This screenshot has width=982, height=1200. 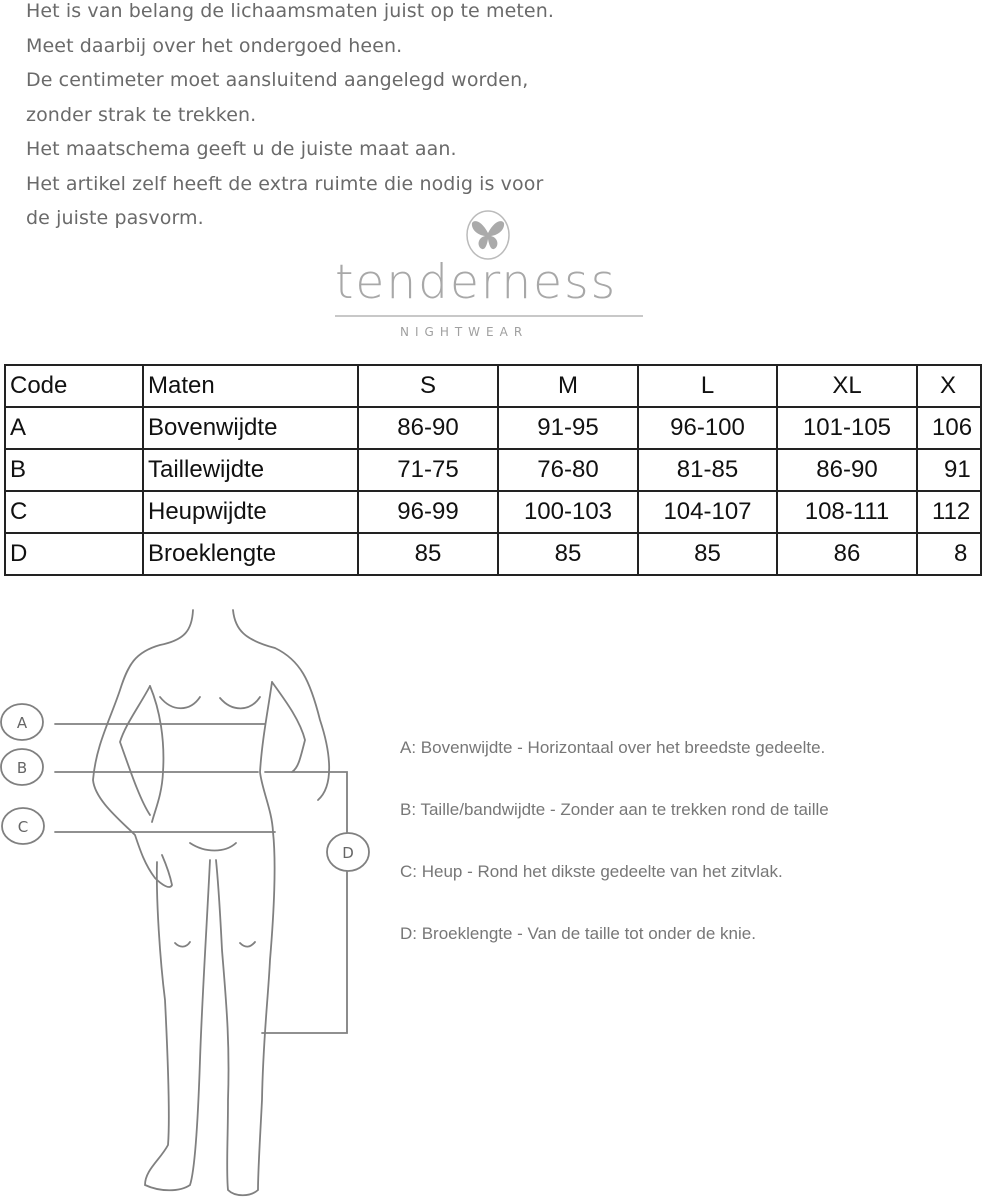 What do you see at coordinates (428, 512) in the screenshot?
I see `table-cell: 96-99` at bounding box center [428, 512].